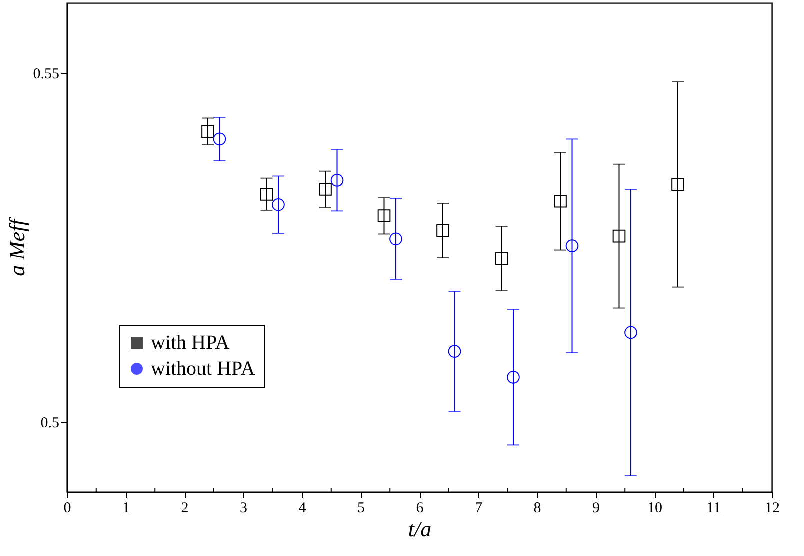 This screenshot has height=556, width=804. I want to click on x-axis-title: t/a, so click(420, 529).